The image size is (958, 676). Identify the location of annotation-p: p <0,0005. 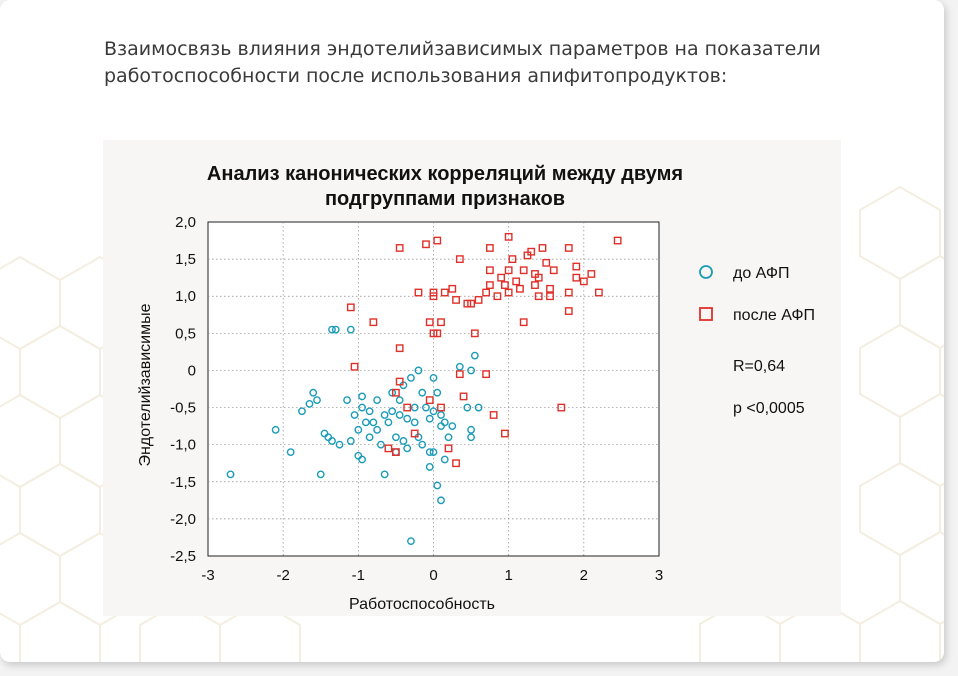
(769, 408).